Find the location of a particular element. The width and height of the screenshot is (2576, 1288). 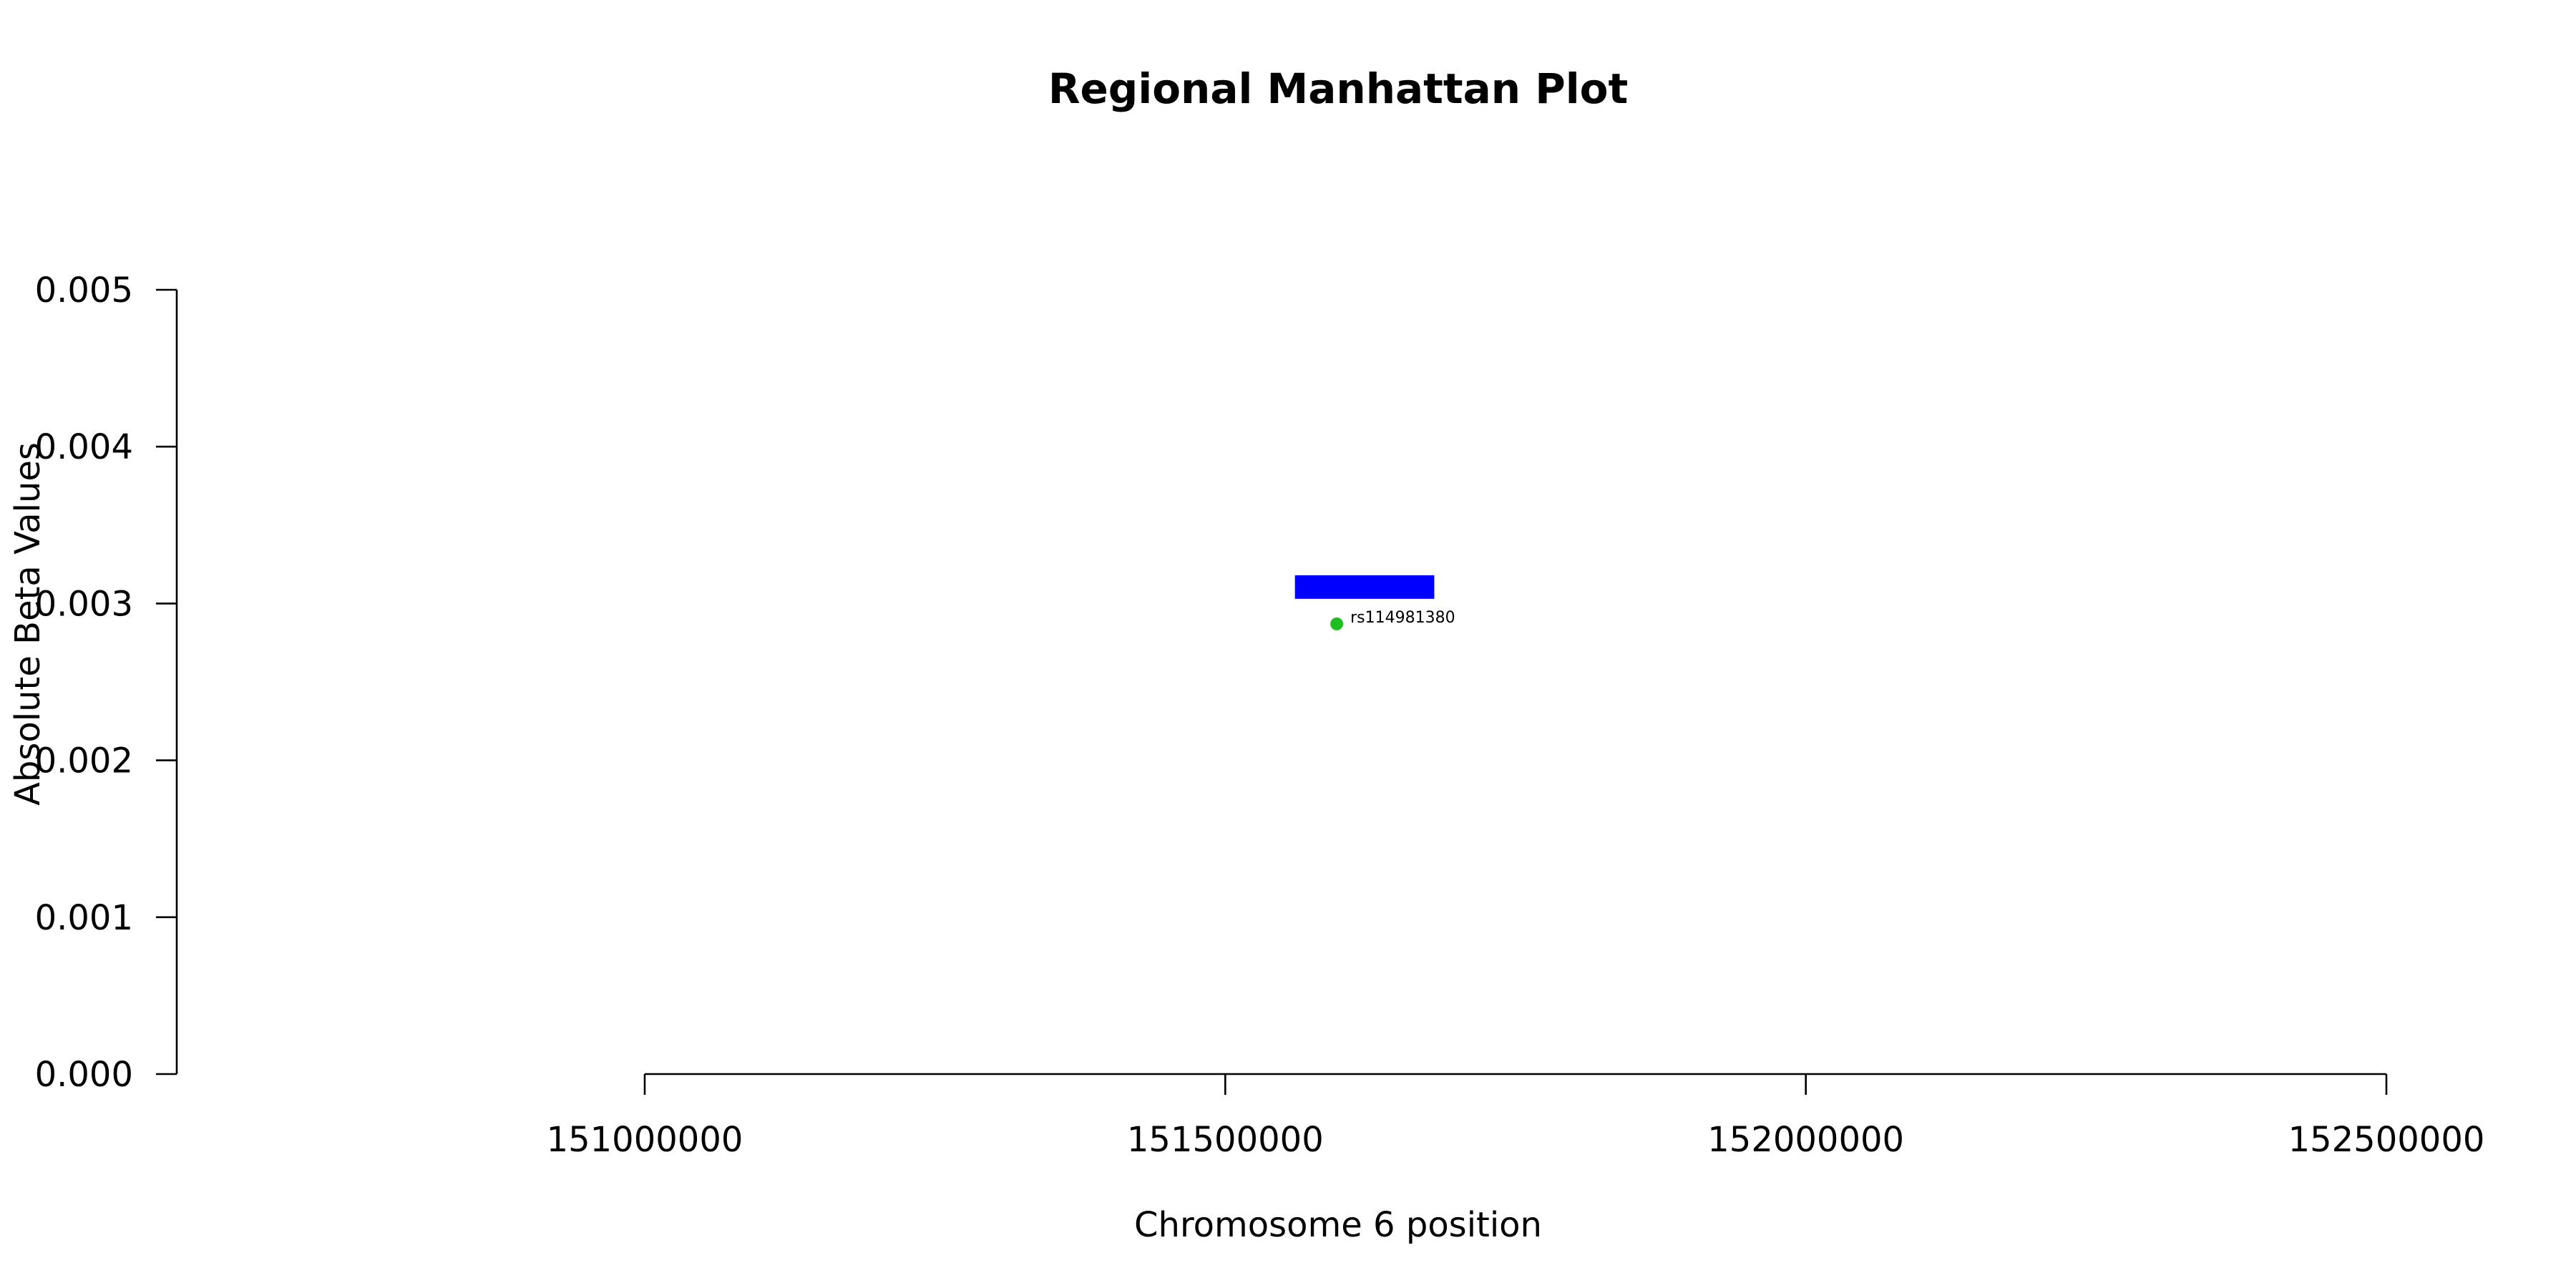

snp-label: rs114981380 is located at coordinates (1402, 618).